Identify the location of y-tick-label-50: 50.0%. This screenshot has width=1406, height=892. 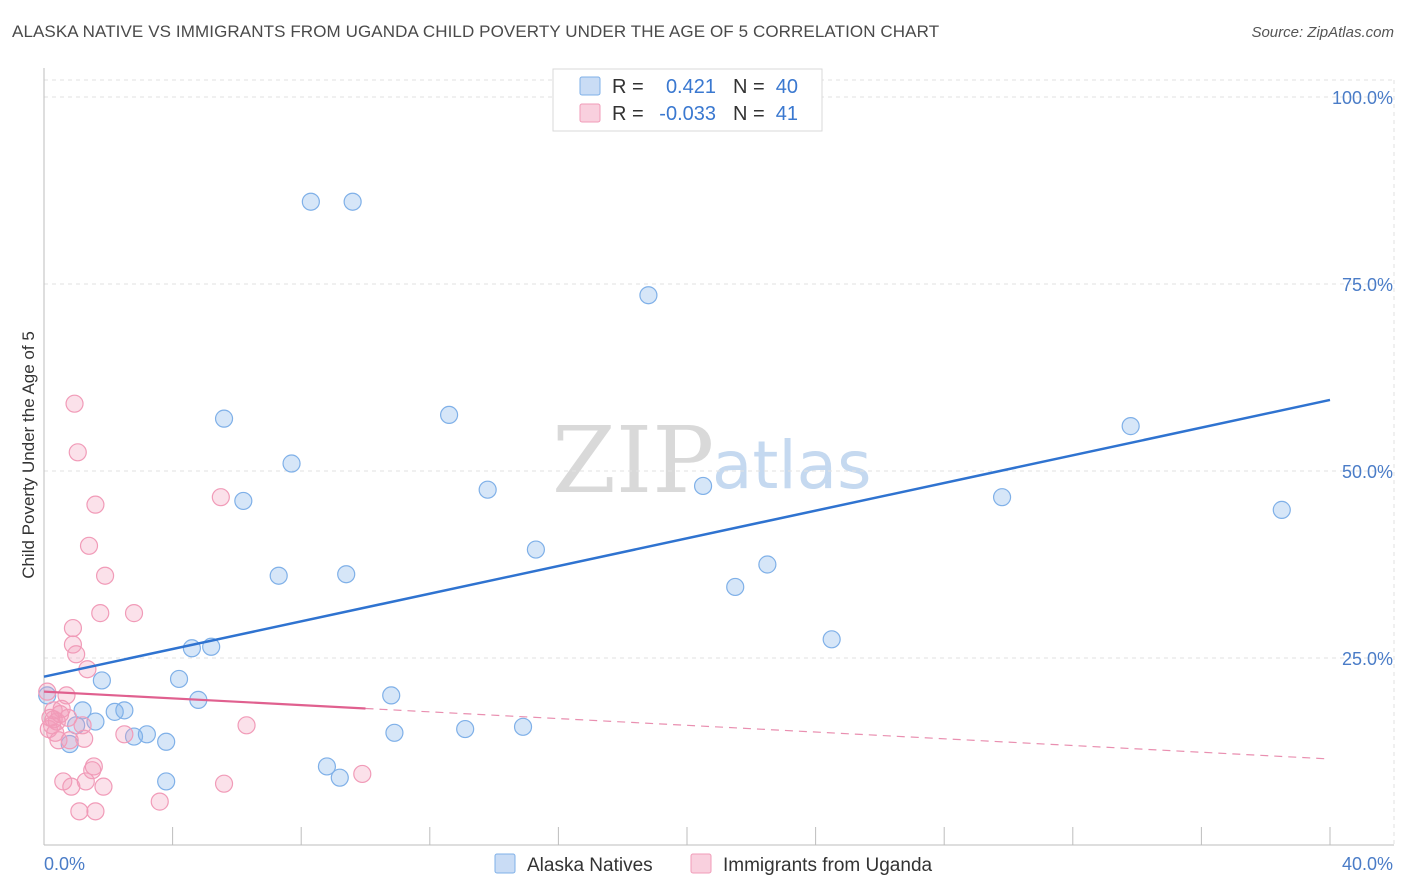
(1367, 472).